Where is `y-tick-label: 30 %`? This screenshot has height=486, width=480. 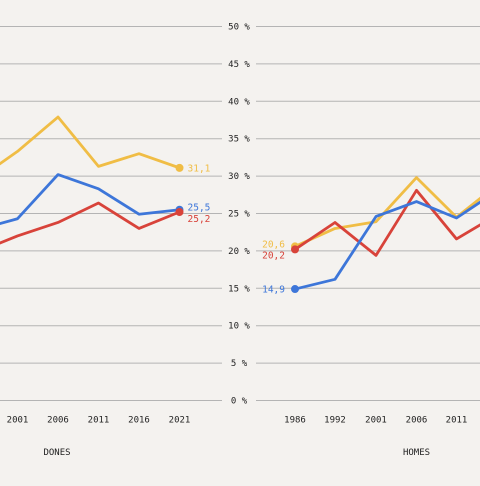 y-tick-label: 30 % is located at coordinates (239, 177).